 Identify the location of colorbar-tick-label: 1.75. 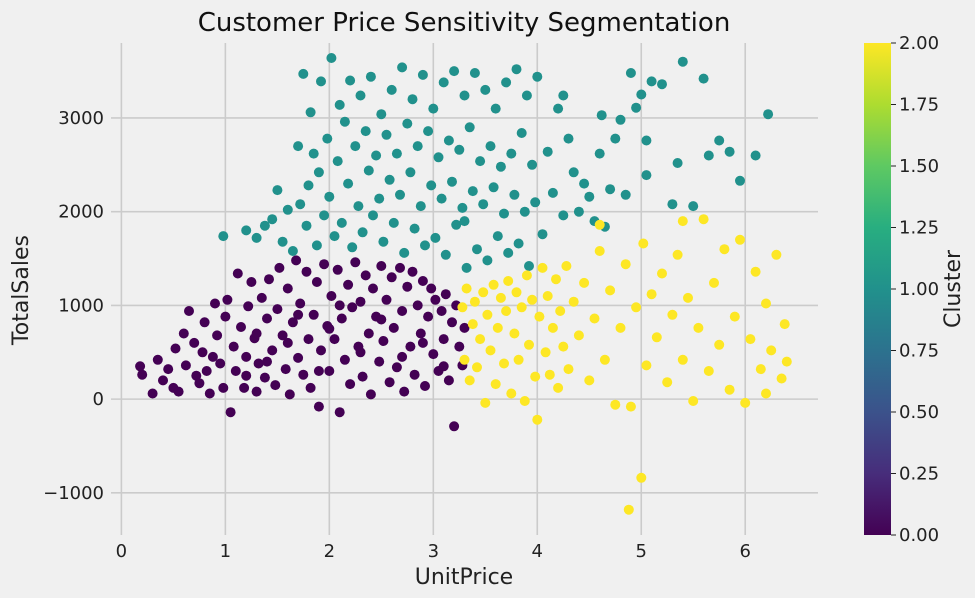
(919, 105).